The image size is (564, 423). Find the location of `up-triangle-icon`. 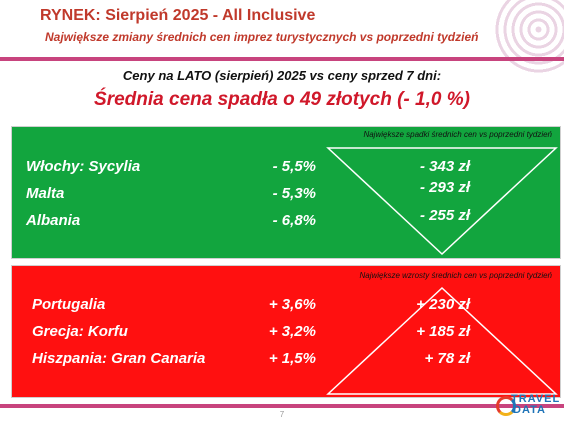

up-triangle-icon is located at coordinates (442, 340).